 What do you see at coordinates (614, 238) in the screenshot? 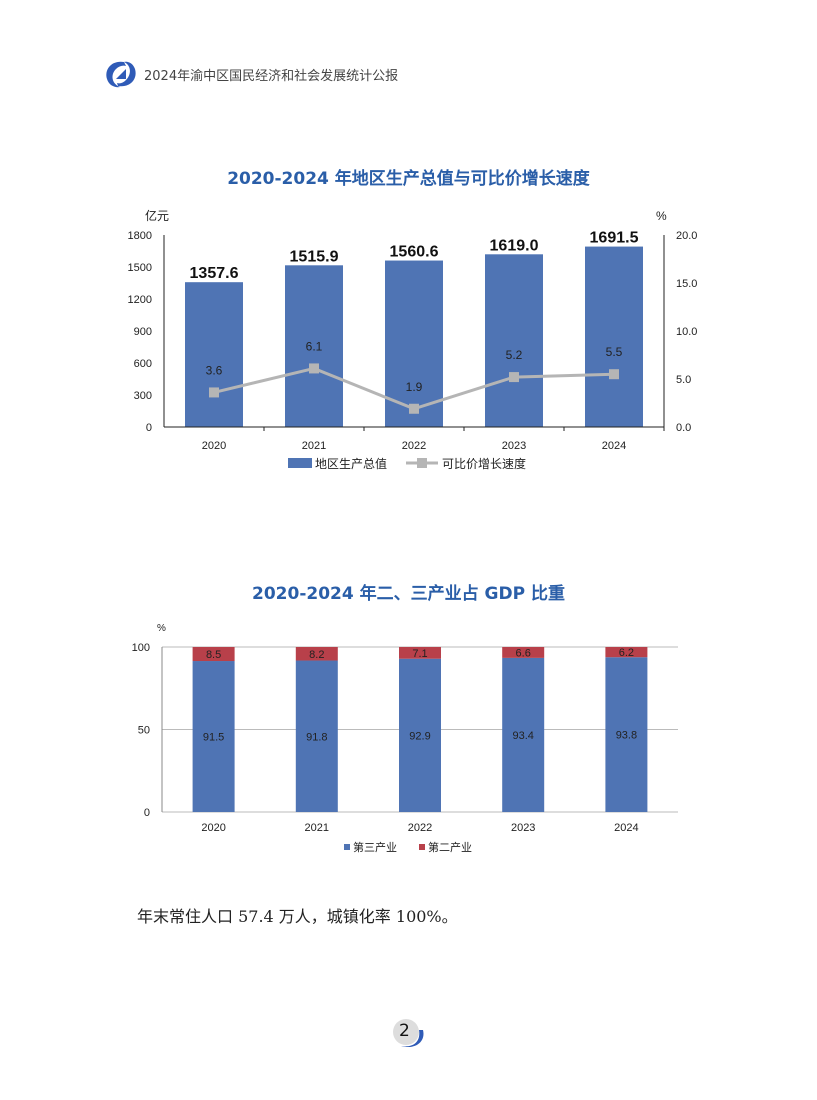
I see `gdp-bar-label: 1691.5` at bounding box center [614, 238].